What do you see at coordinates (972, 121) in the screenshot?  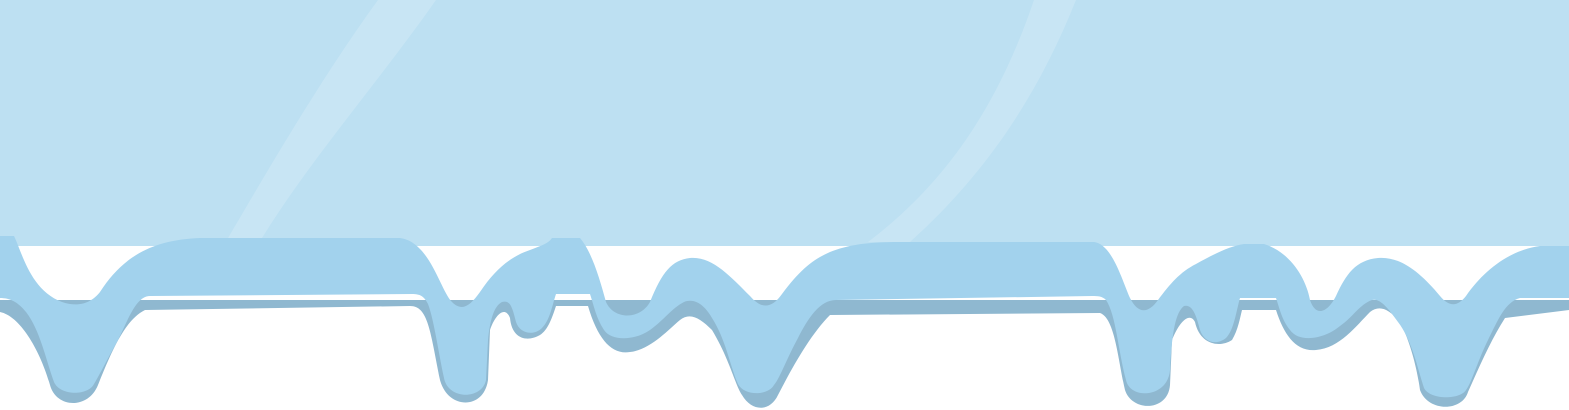 I see `glass-shine-right` at bounding box center [972, 121].